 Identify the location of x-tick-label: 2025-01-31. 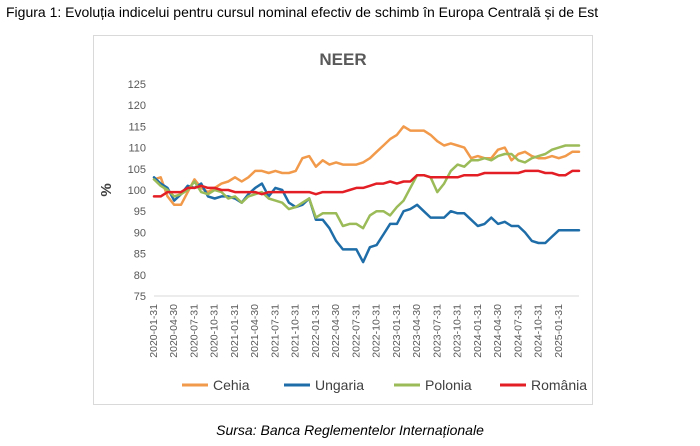
(559, 331).